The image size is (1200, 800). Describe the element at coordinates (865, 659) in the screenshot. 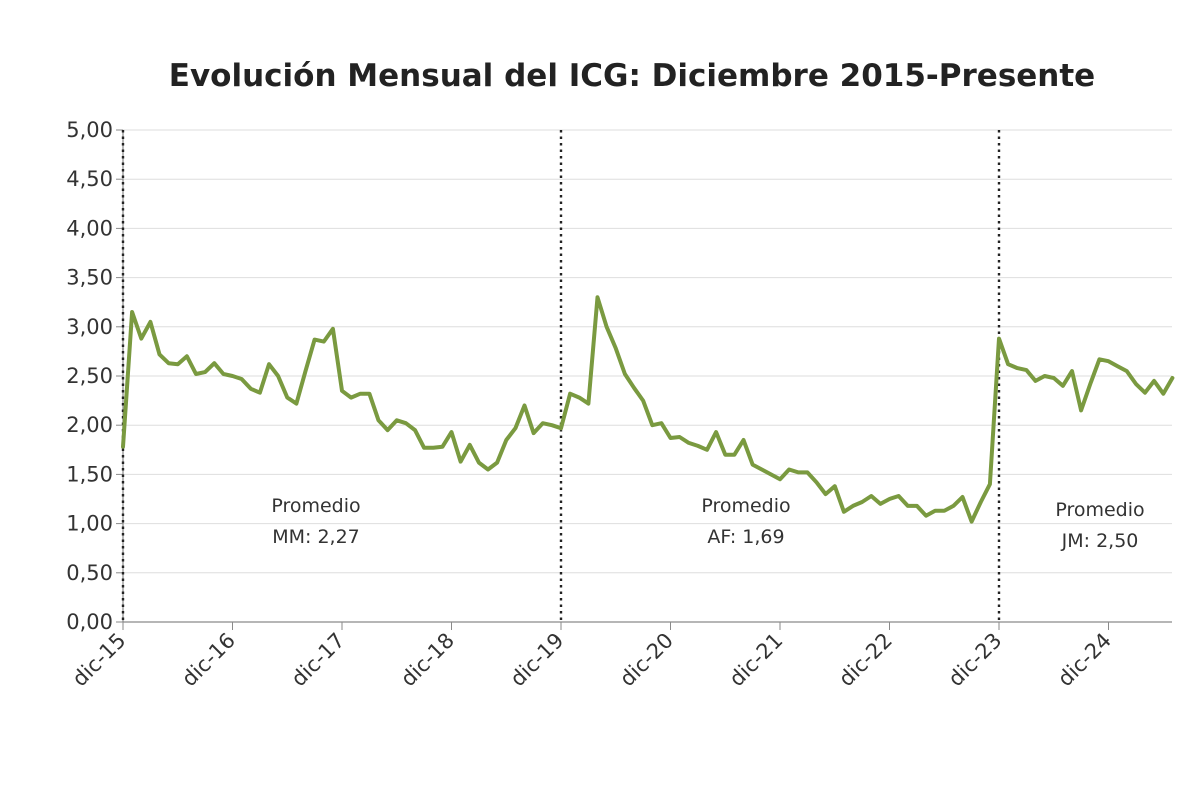

I see `x-tick-label: dic-22` at that location.